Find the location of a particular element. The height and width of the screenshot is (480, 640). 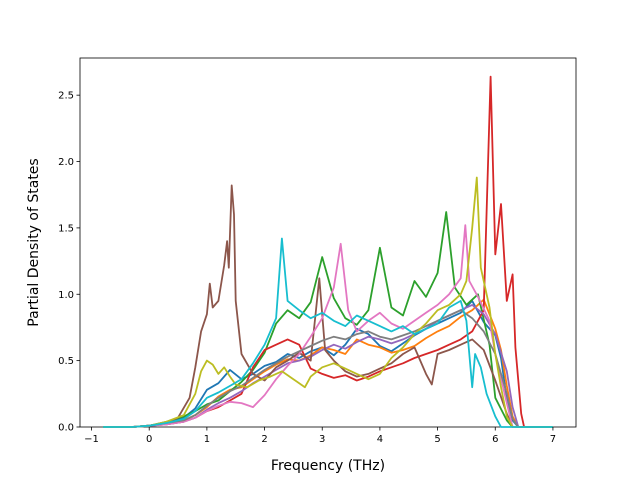

y-tick-label: 1.0 is located at coordinates (66, 295).